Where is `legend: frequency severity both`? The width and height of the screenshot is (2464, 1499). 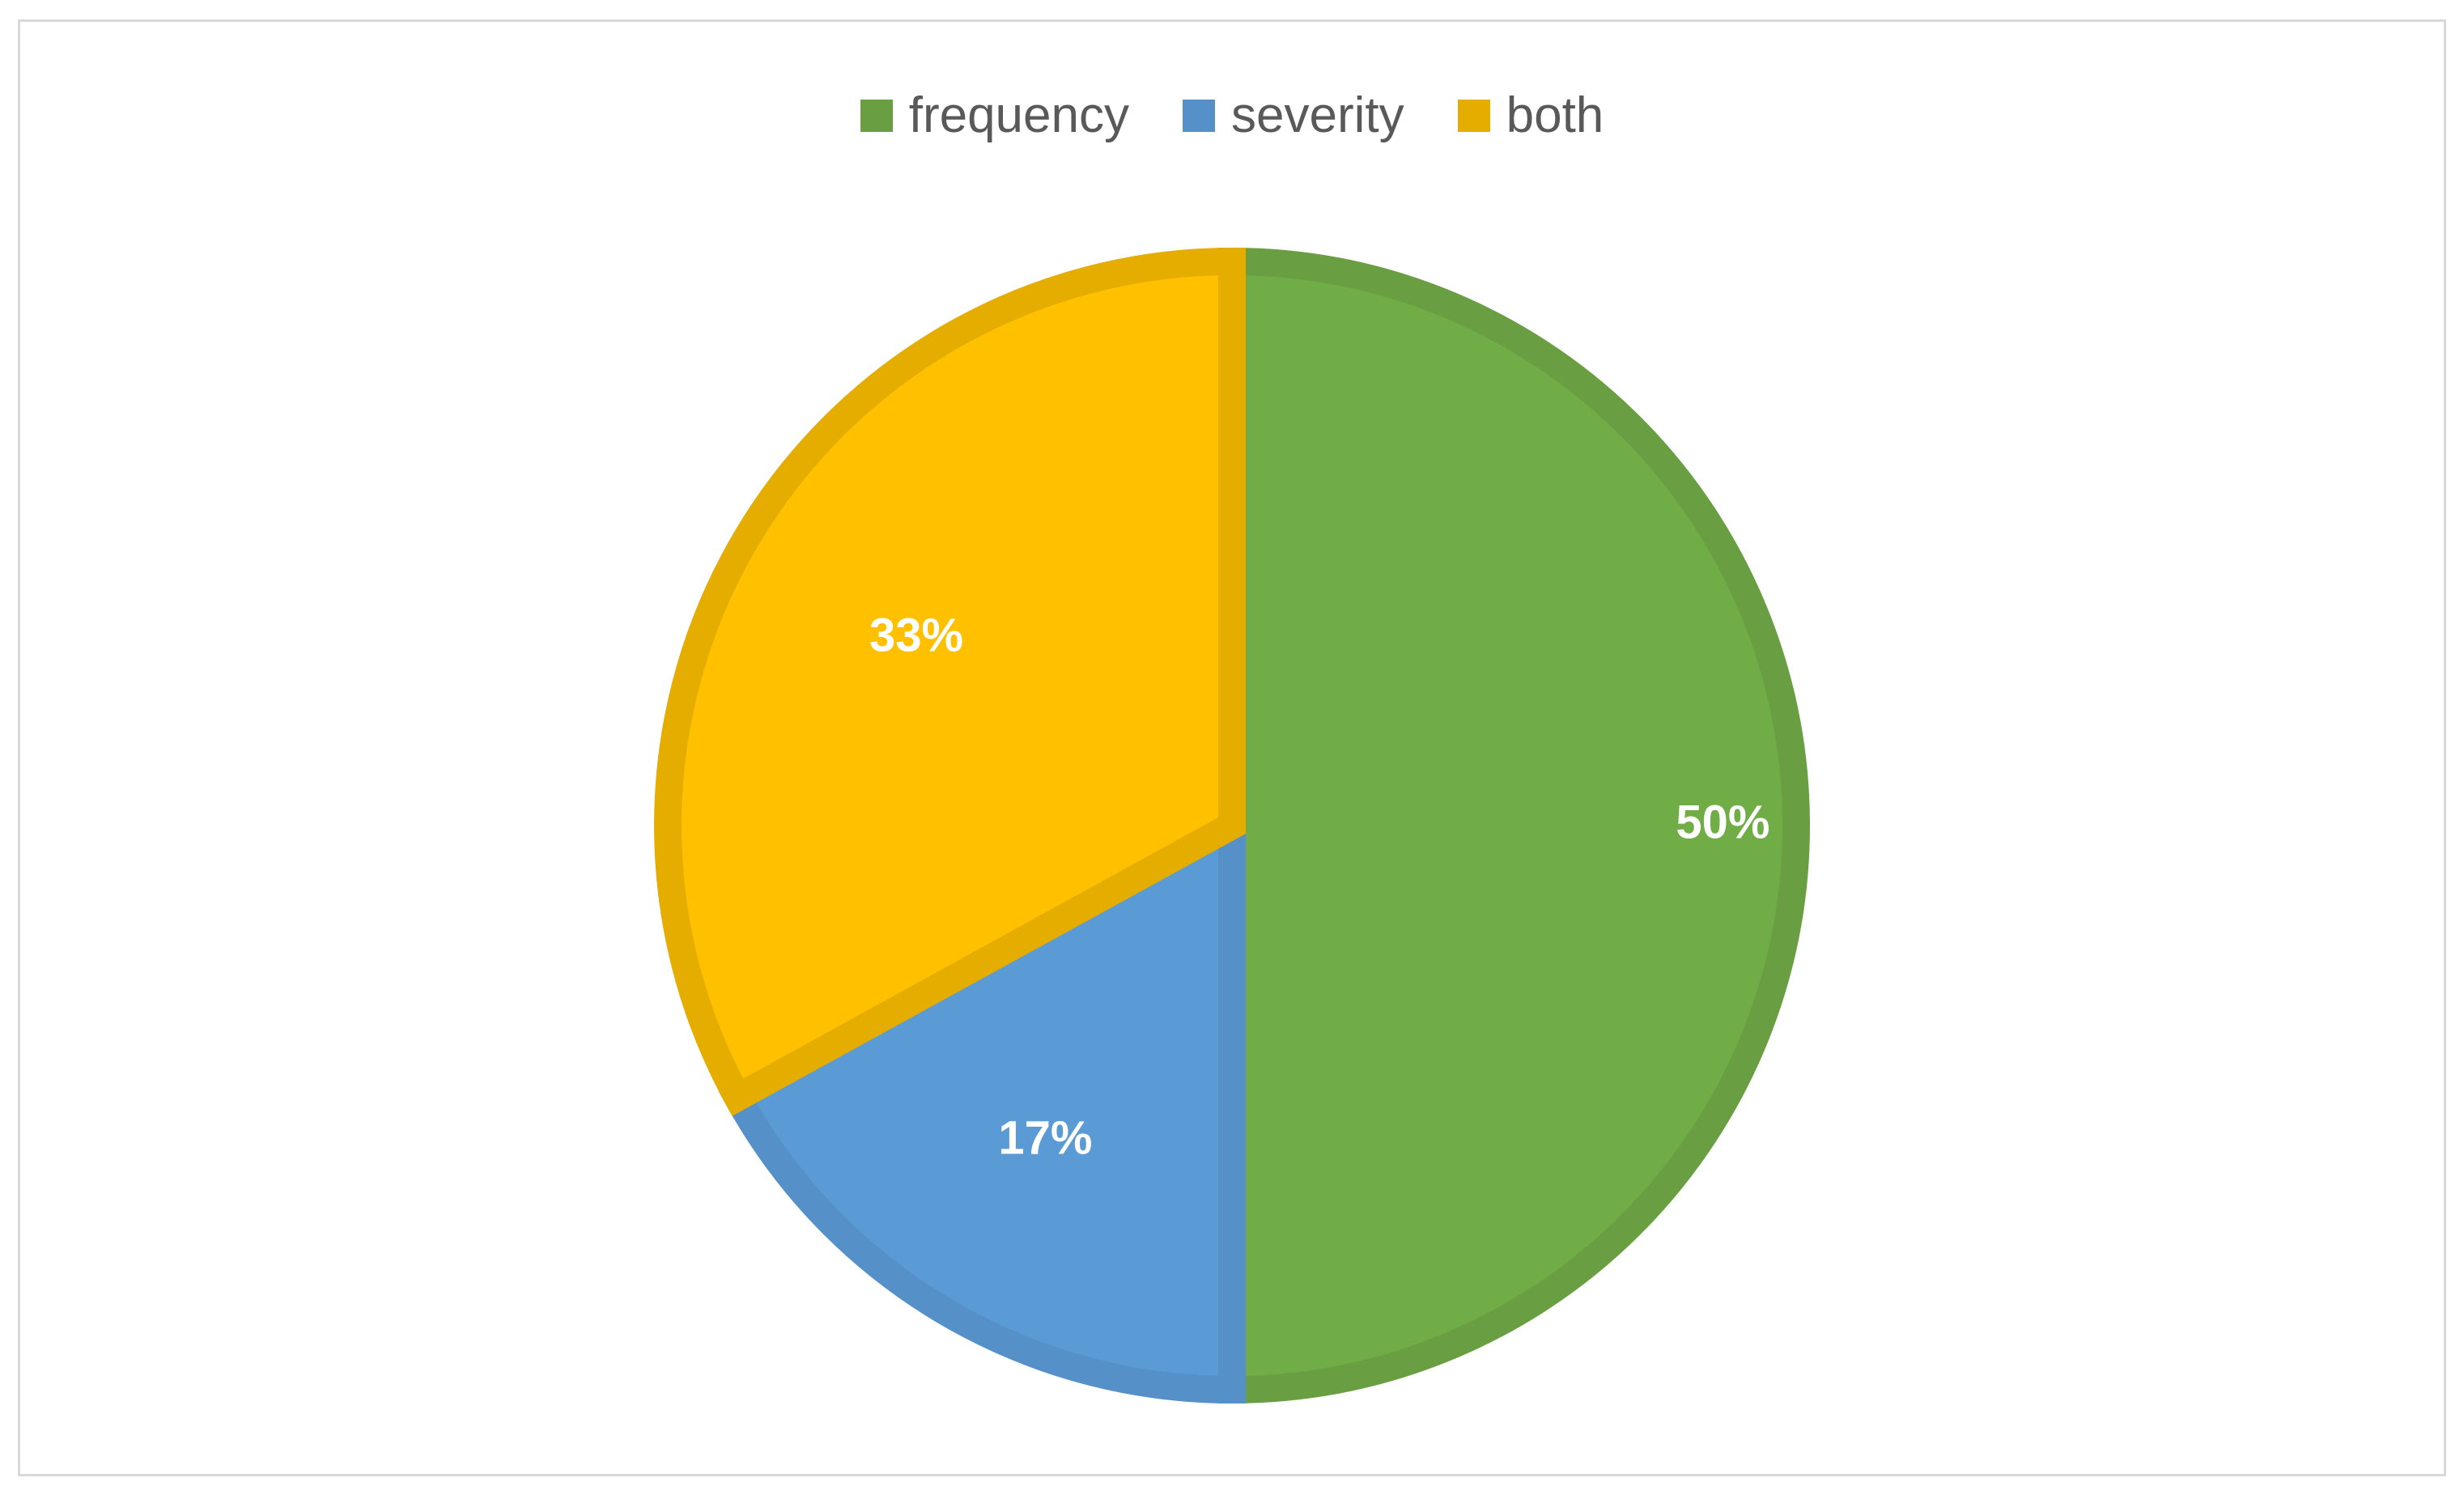
legend: frequency severity both is located at coordinates (1232, 115).